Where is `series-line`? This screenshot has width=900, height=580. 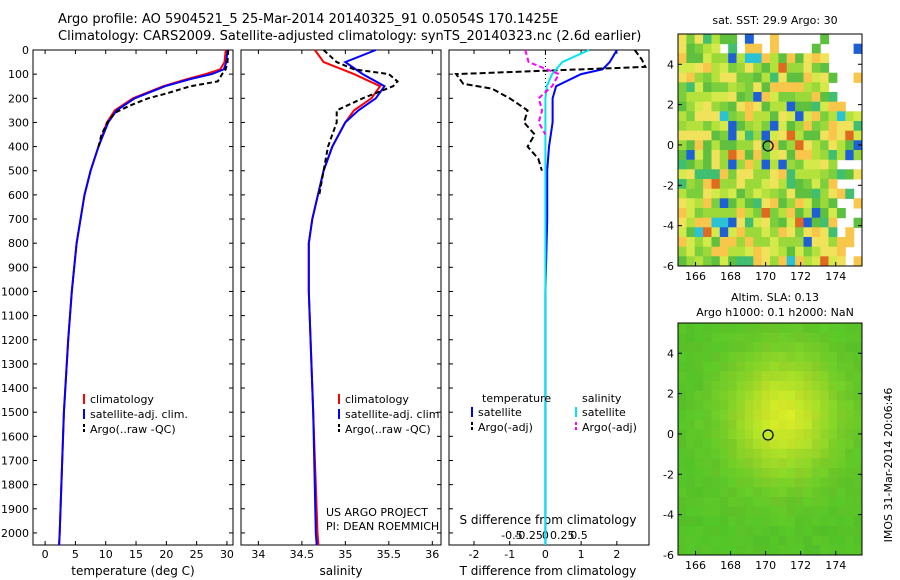
series-line is located at coordinates (358, 122).